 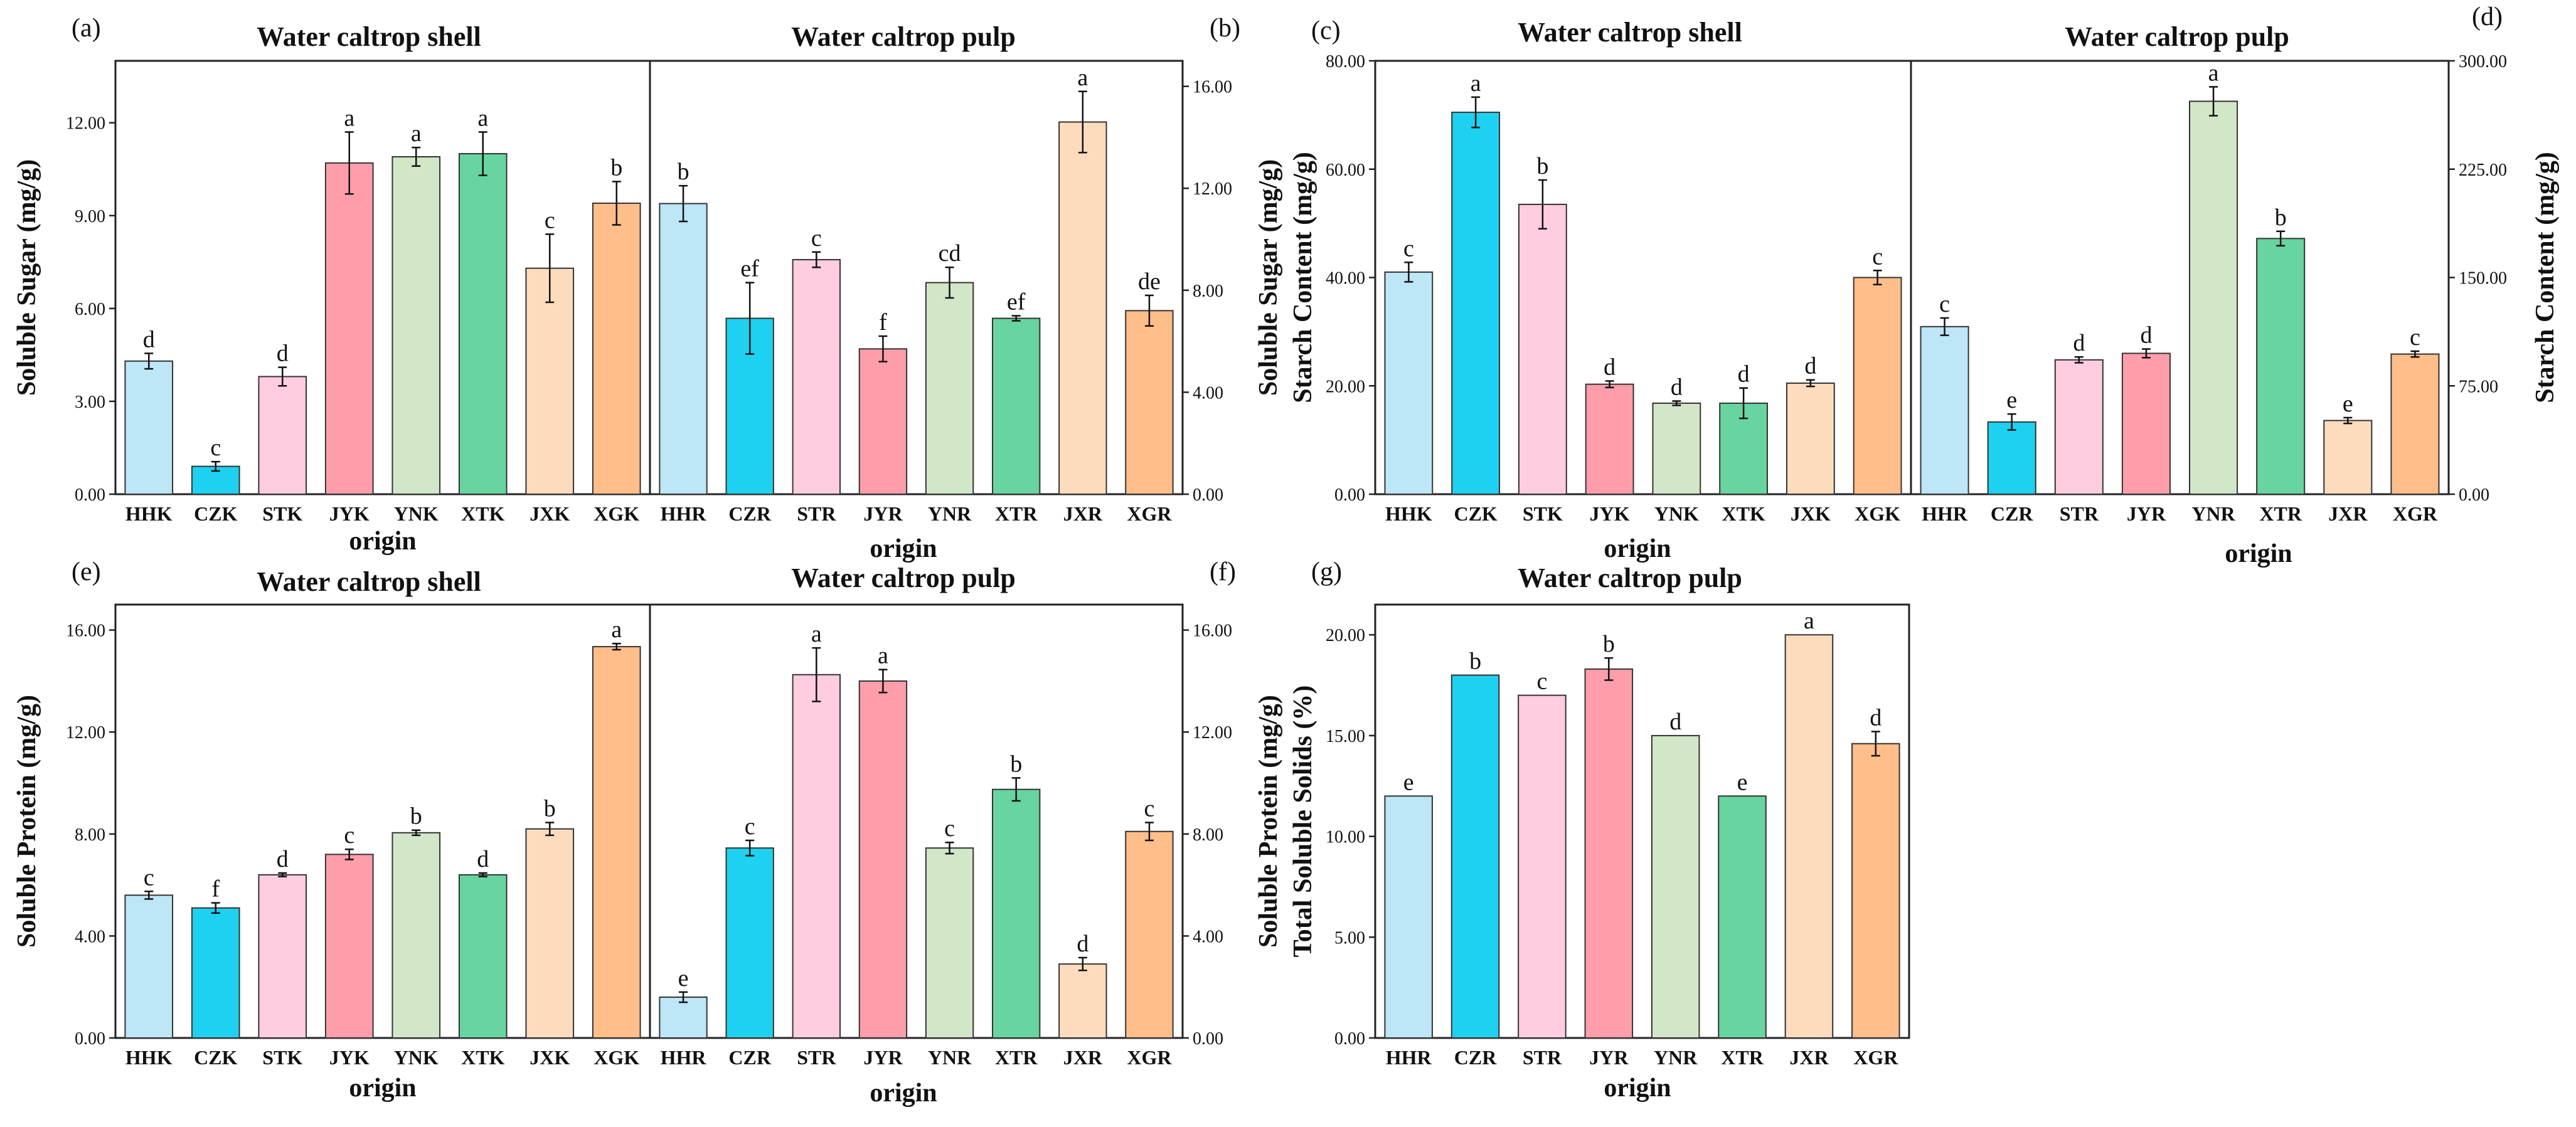 What do you see at coordinates (1345, 736) in the screenshot?
I see `y-tick-label: 15.00` at bounding box center [1345, 736].